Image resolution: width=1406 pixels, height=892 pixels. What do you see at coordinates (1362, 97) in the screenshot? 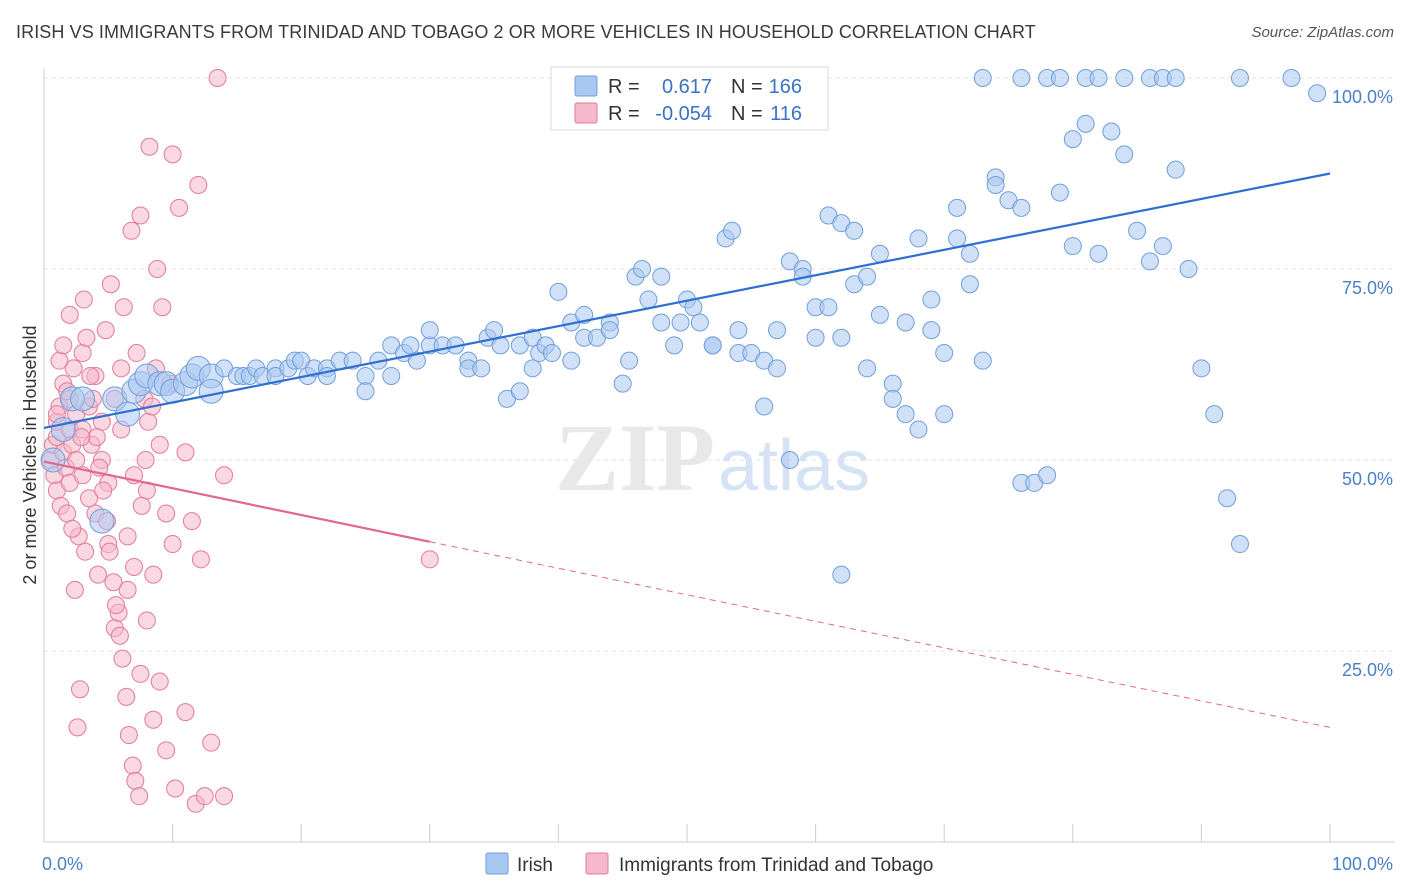
I see `y-tick-label: 100.0%` at bounding box center [1362, 97].